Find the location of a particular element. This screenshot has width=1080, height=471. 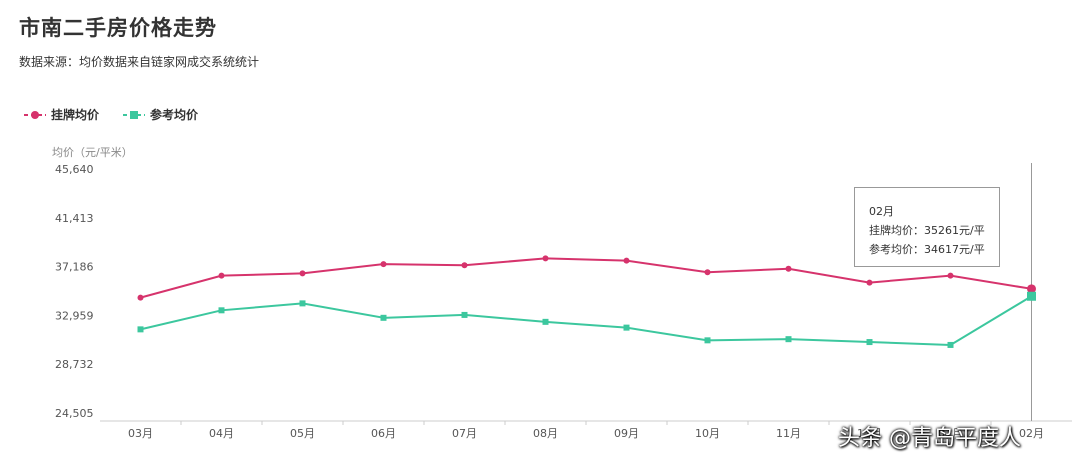

chart-subtitle: 数据来源：均价数据来自链家网成交系统统计 is located at coordinates (139, 62).